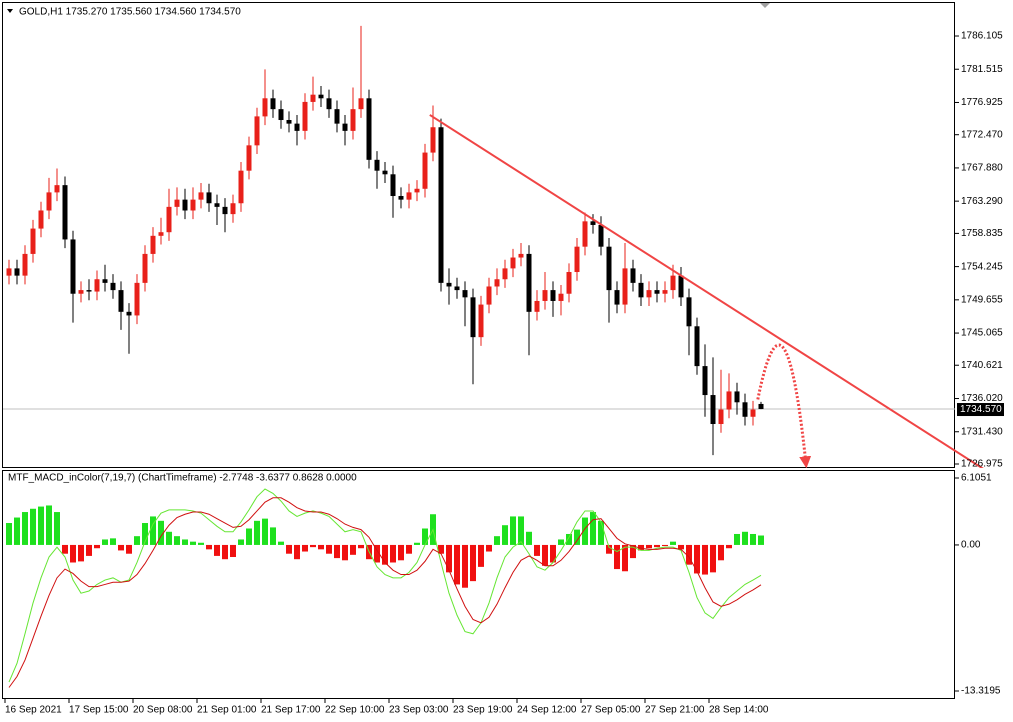  What do you see at coordinates (982, 365) in the screenshot?
I see `y-tick-label: 1740.621` at bounding box center [982, 365].